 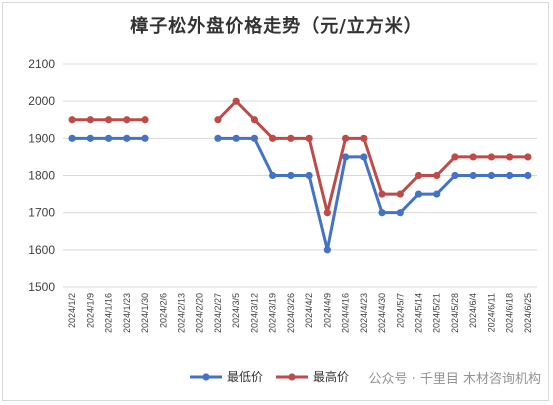 What do you see at coordinates (41, 213) in the screenshot?
I see `y-tick-label: 1700` at bounding box center [41, 213].